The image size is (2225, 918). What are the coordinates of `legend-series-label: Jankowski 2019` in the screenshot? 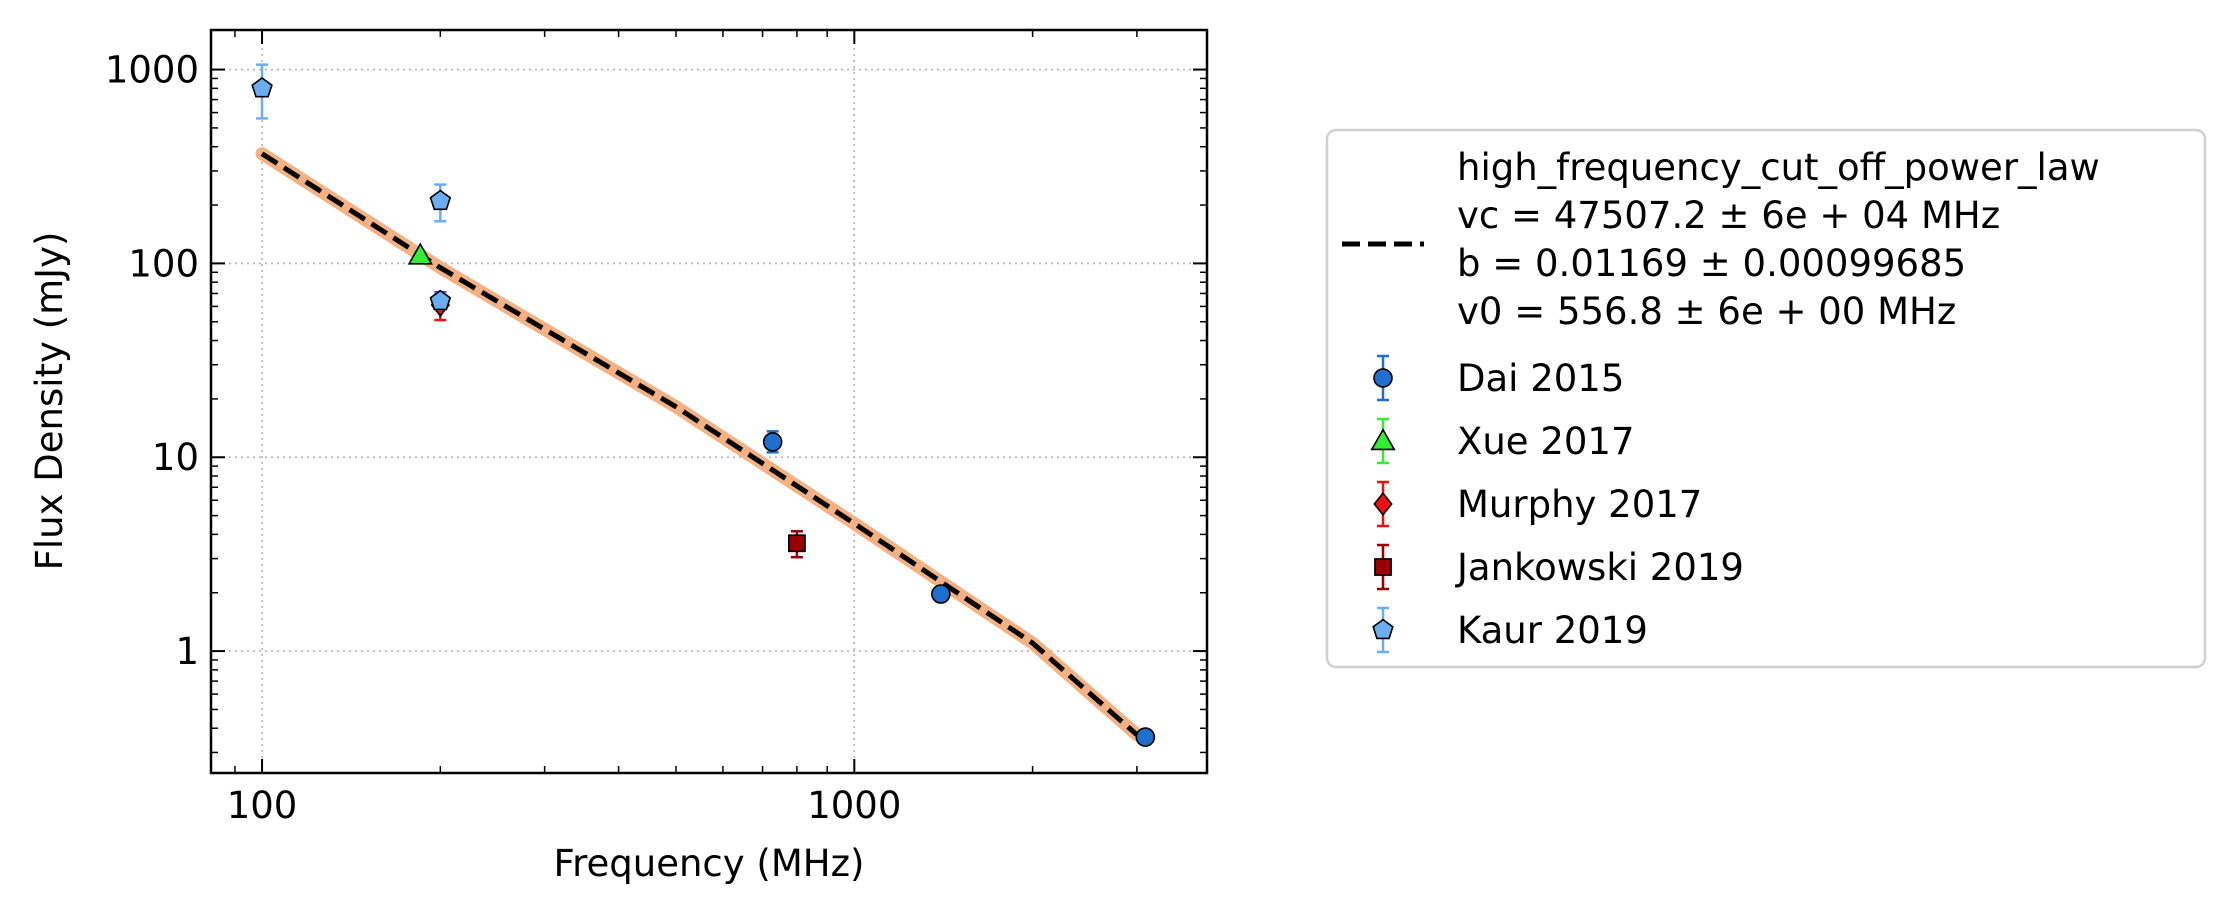 It's located at (1599, 567).